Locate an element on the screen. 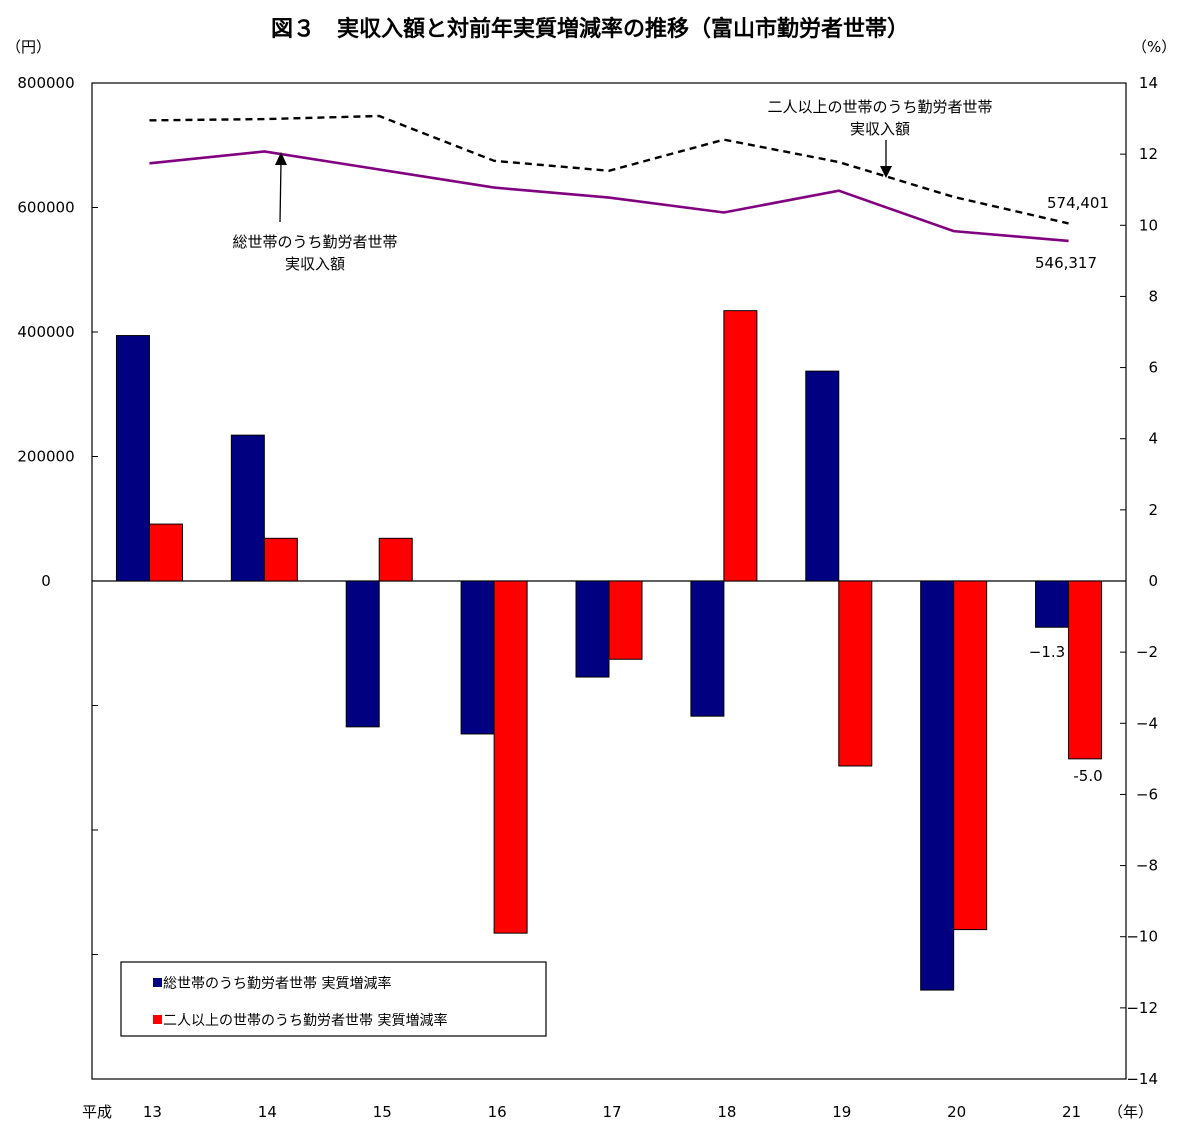 The image size is (1181, 1122). y-right-axis: 14 12 10 8 6 4 2 0 −2 −4 −6 −8 −10 −12 −14 is located at coordinates (1139, 581).